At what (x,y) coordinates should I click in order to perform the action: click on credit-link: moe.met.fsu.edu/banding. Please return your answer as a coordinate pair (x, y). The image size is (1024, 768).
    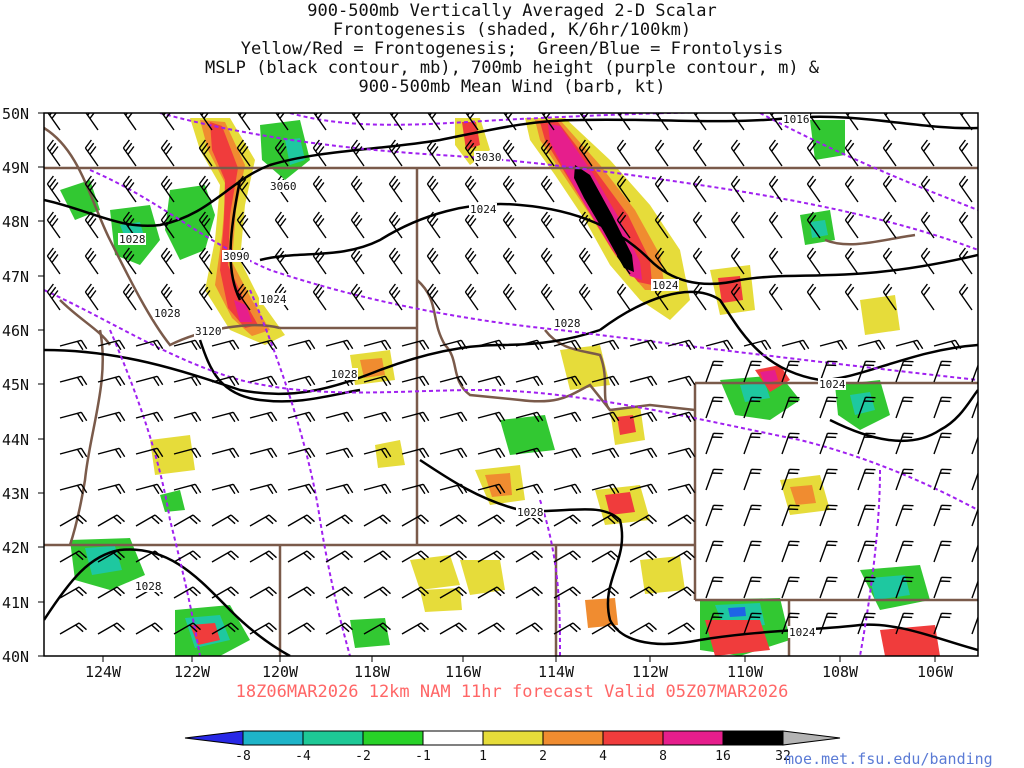
    Looking at the image, I should click on (889, 759).